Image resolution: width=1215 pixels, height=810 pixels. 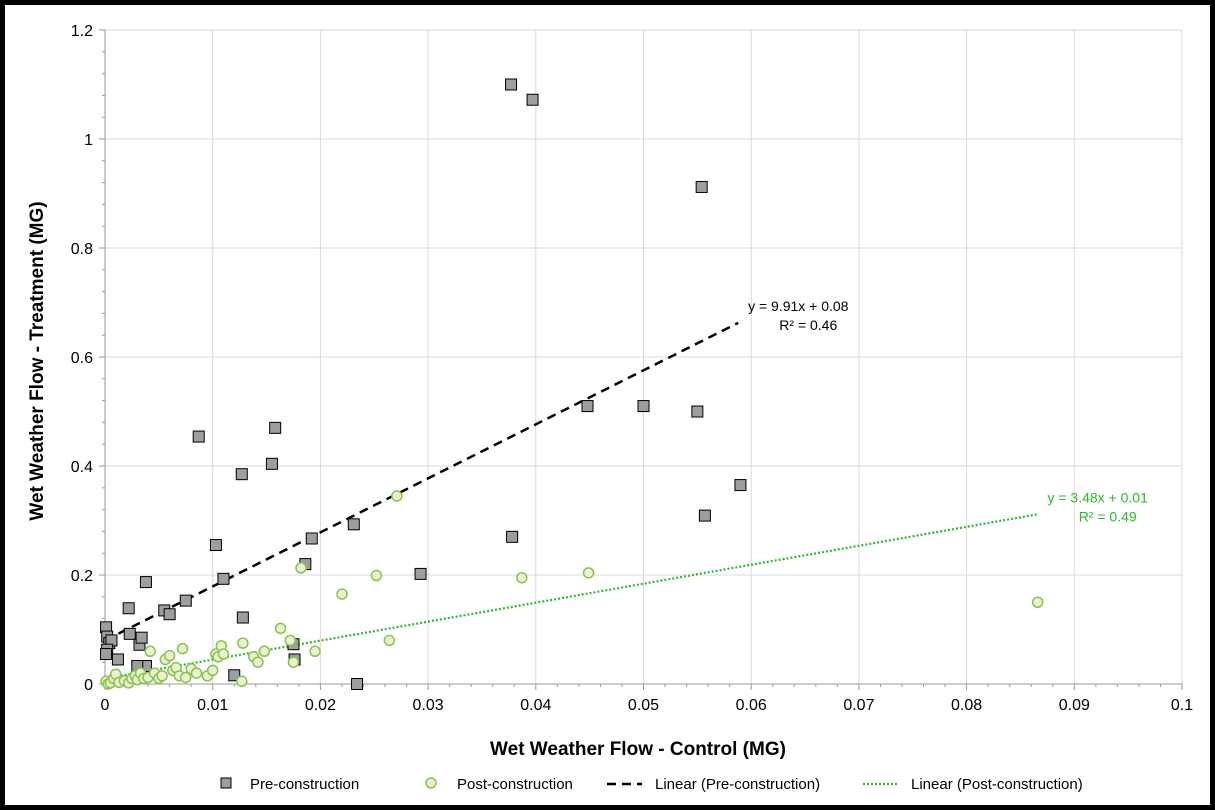 I want to click on y-tick-labels: 0 0.2 0.4 0.6 0.8 1 1.2, so click(x=82, y=358).